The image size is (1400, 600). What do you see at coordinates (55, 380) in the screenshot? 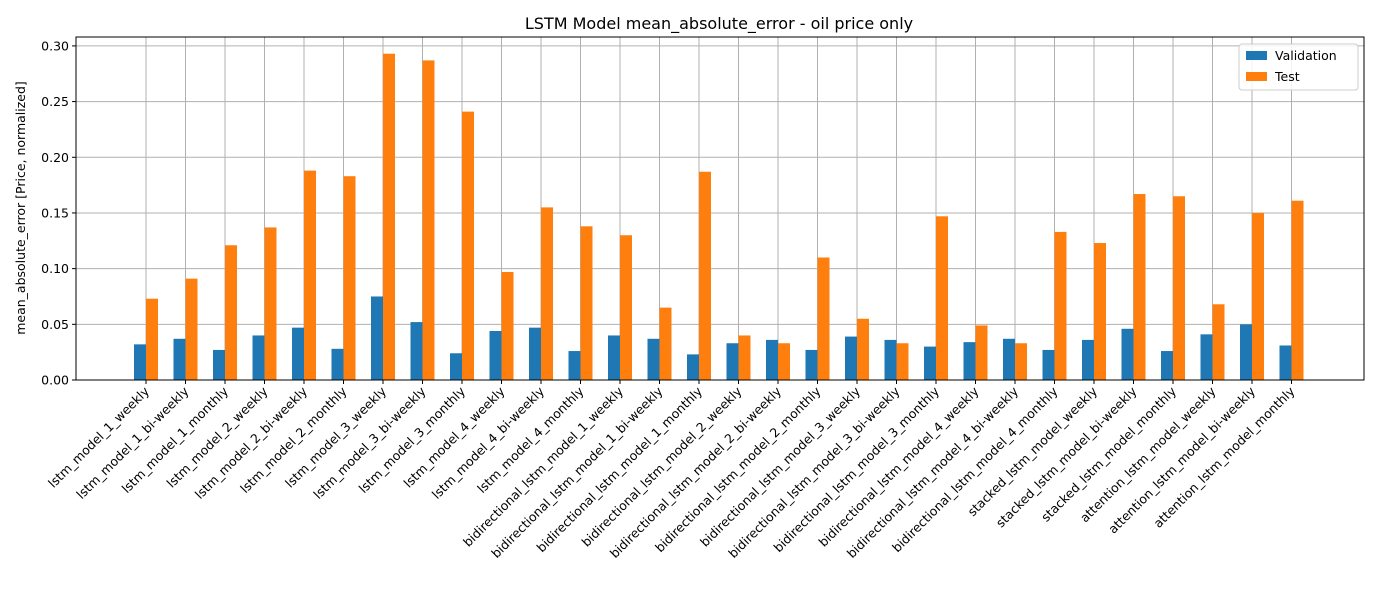
I see `y-tick-label: 0.00` at bounding box center [55, 380].